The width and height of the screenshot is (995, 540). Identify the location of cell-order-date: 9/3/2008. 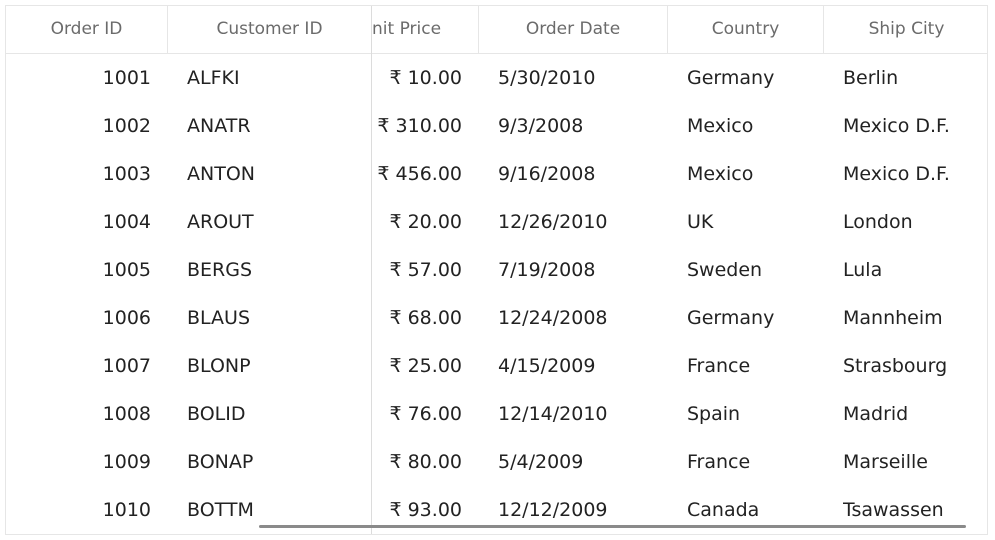
(541, 126).